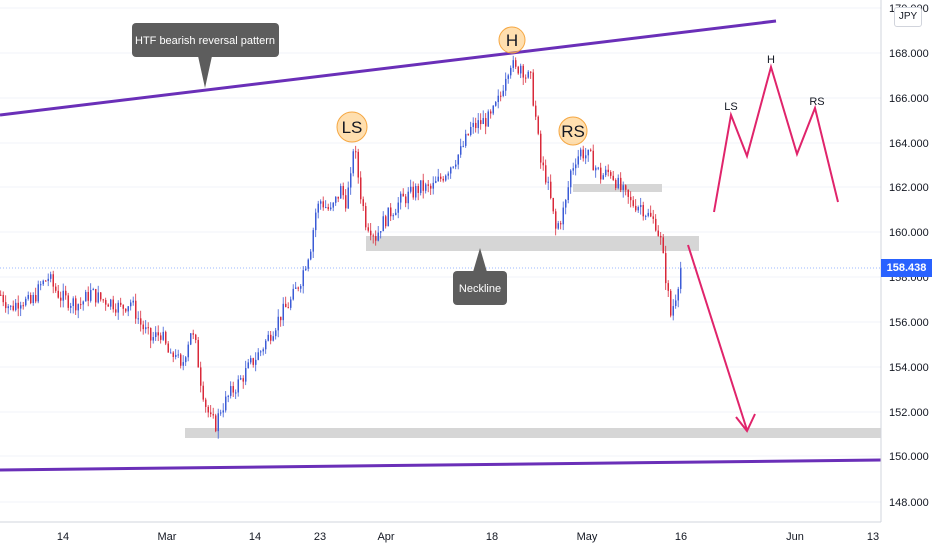 This screenshot has width=932, height=550. I want to click on sketch-line, so click(776, 138).